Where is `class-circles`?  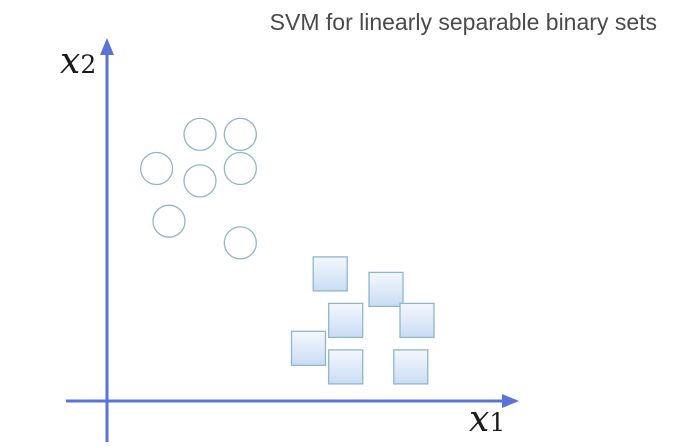
class-circles is located at coordinates (198, 188).